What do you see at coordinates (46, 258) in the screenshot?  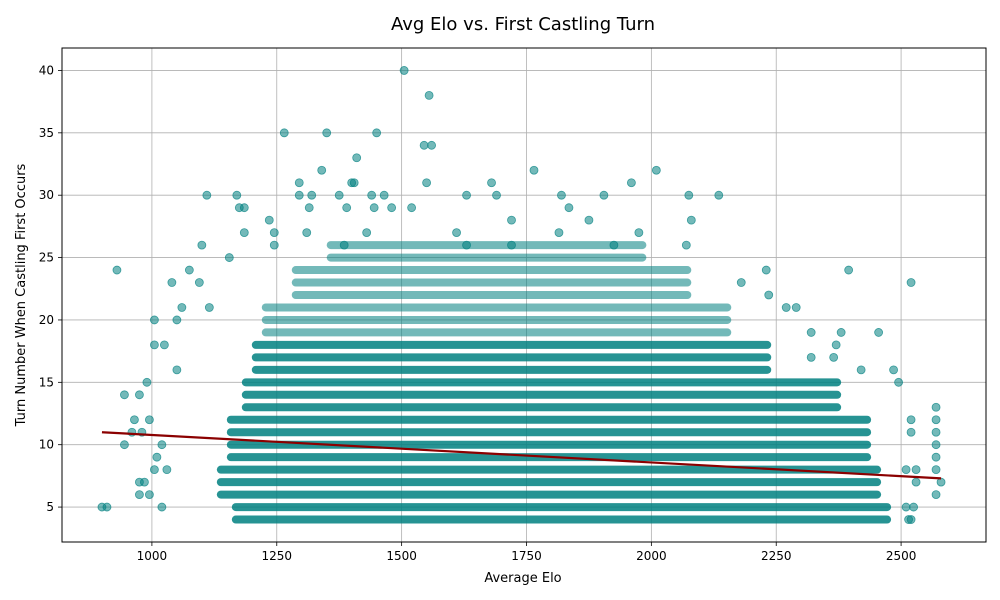 I see `y-tick-label: 25` at bounding box center [46, 258].